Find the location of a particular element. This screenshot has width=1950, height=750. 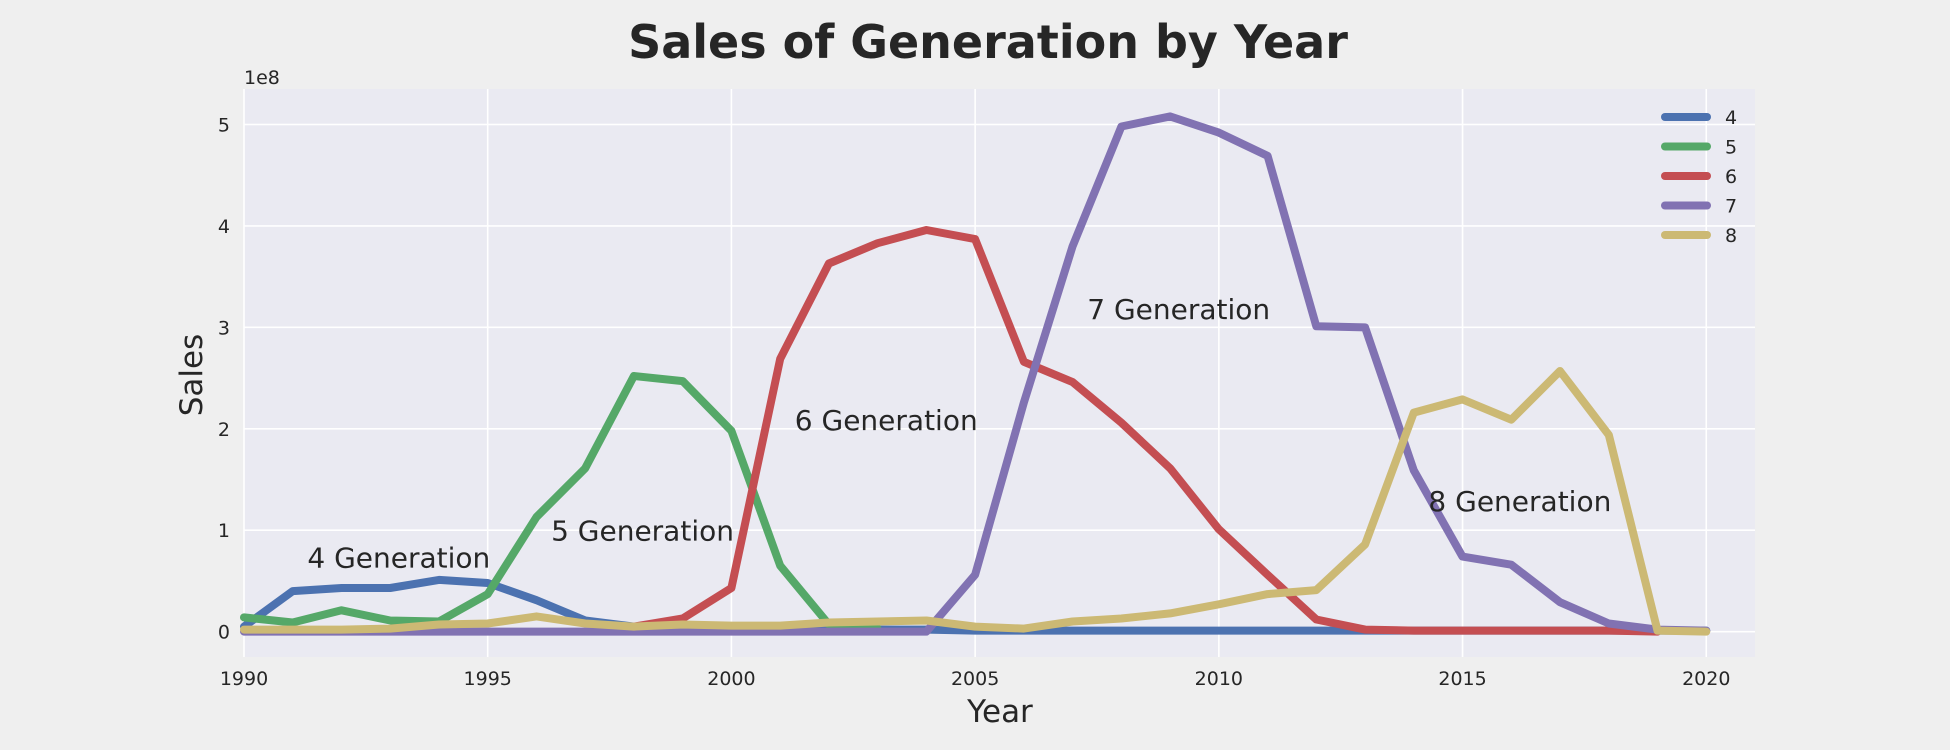

y-axis-label: Sales is located at coordinates (192, 375).